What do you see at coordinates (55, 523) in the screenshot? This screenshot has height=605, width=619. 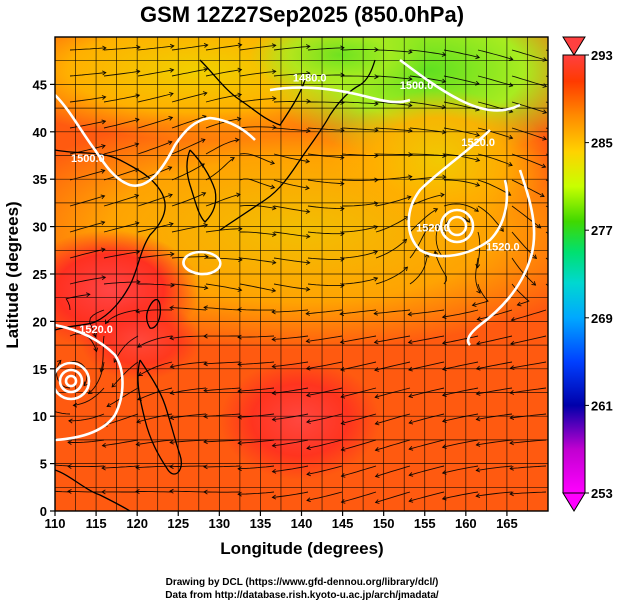 I see `x-tick-label: 110` at bounding box center [55, 523].